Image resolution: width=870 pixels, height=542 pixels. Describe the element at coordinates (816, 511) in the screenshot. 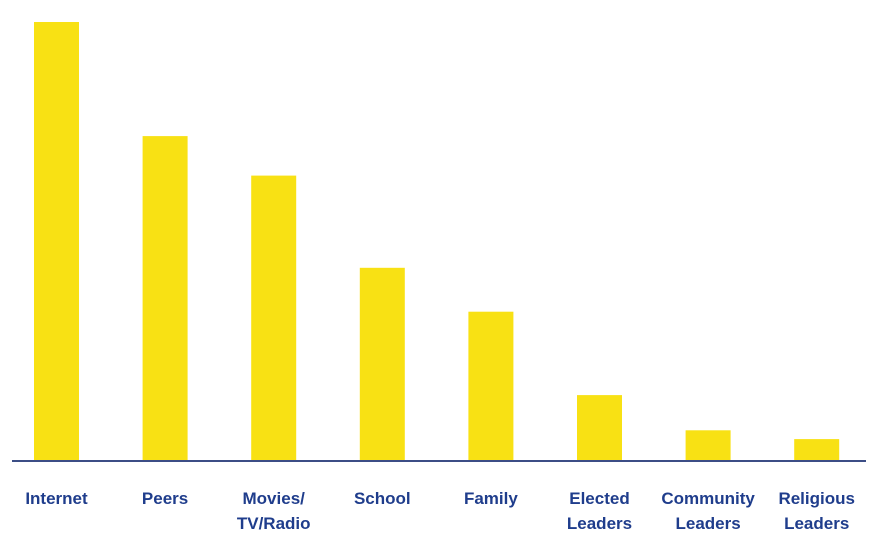

I see `category-label-7: Religious Leaders` at that location.